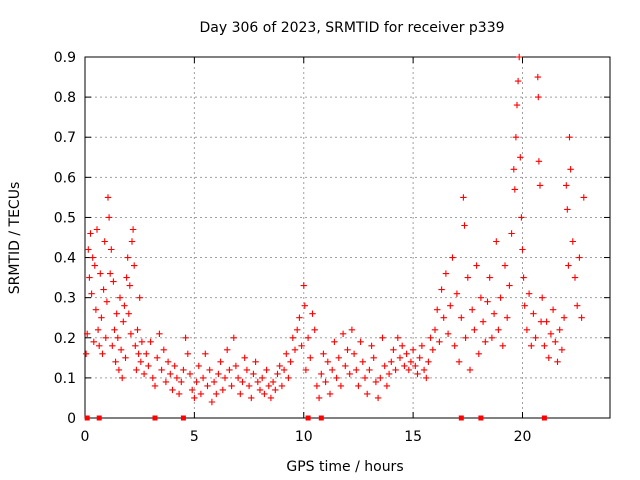 The image size is (640, 480). I want to click on y-tick-label: 0.3, so click(65, 299).